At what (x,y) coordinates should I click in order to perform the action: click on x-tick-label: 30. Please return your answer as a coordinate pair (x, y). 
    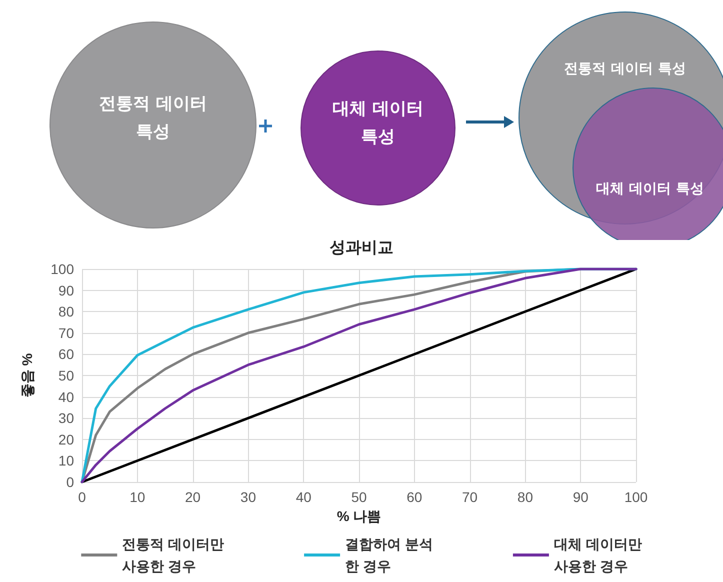
    Looking at the image, I should click on (248, 497).